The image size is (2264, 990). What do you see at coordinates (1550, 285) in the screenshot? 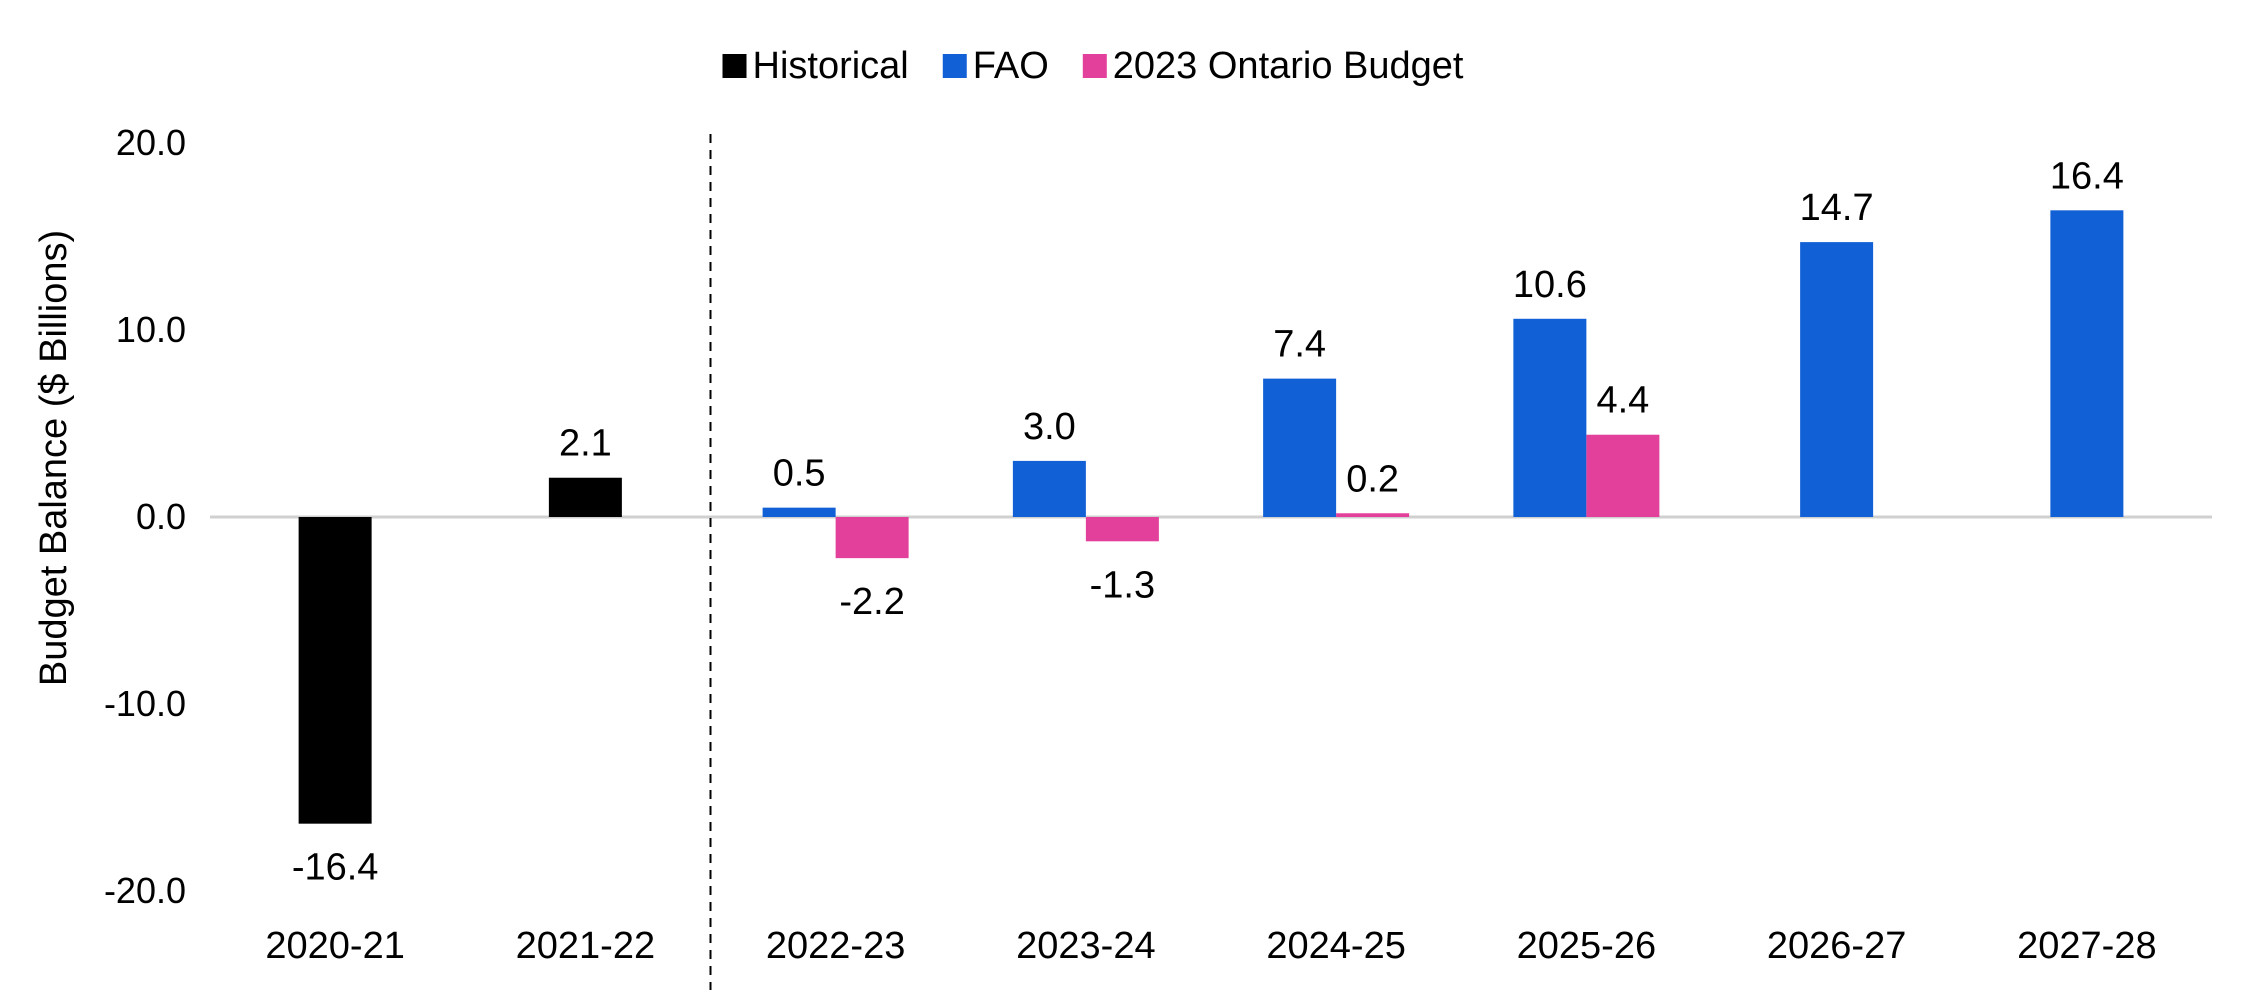
I see `data-label-fao-2025-26: 10.6` at bounding box center [1550, 285].